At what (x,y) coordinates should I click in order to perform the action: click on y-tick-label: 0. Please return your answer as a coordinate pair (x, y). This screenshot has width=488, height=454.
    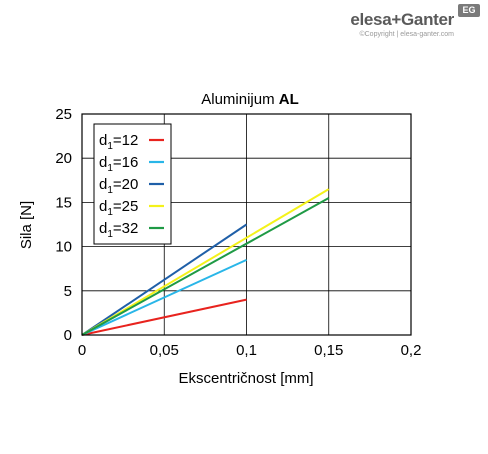
    Looking at the image, I should click on (68, 335).